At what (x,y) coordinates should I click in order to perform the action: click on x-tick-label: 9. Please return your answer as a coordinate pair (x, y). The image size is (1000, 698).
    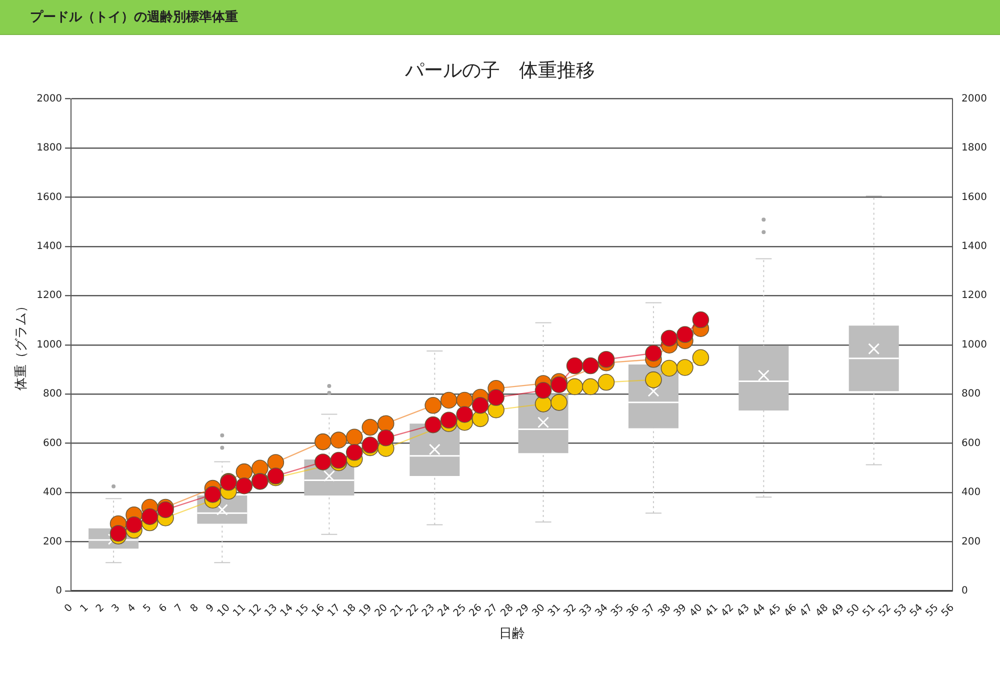
    Looking at the image, I should click on (210, 608).